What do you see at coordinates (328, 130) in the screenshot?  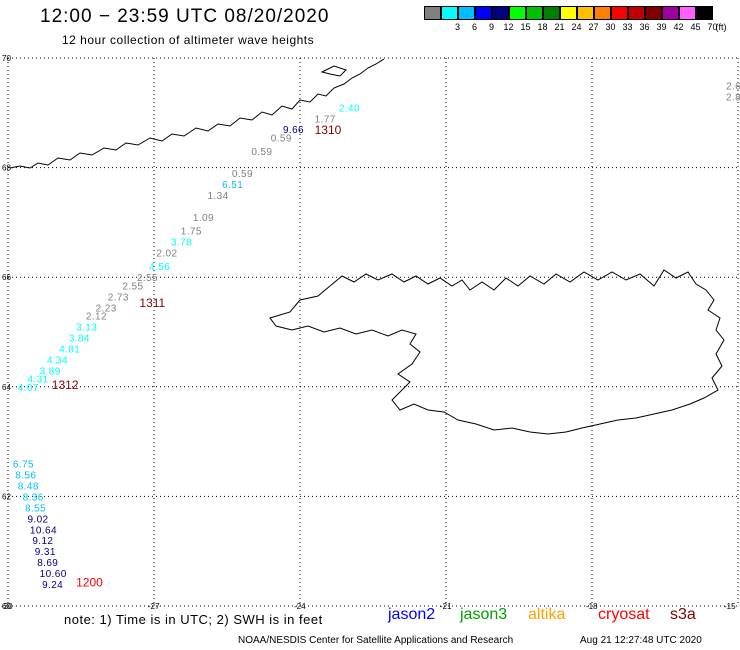 I see `pass-time-label: 1310` at bounding box center [328, 130].